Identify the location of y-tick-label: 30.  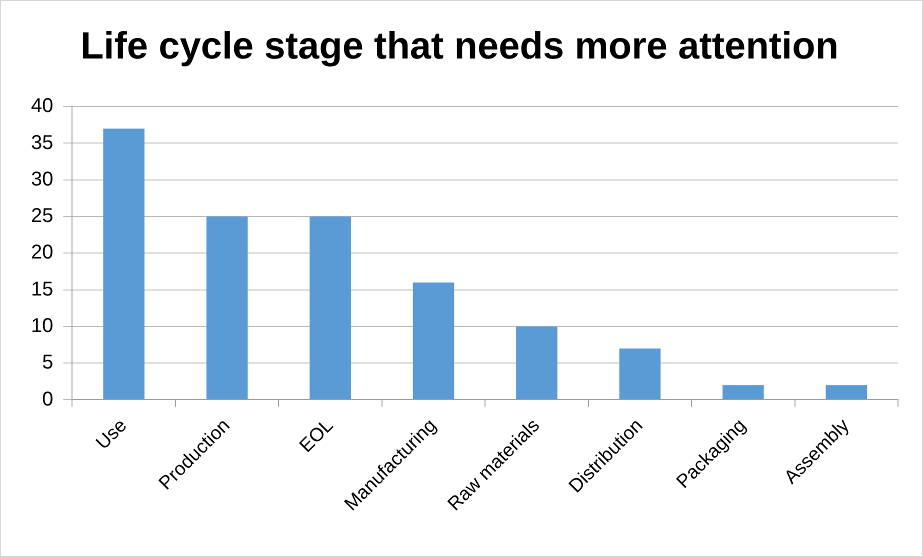
(42, 179).